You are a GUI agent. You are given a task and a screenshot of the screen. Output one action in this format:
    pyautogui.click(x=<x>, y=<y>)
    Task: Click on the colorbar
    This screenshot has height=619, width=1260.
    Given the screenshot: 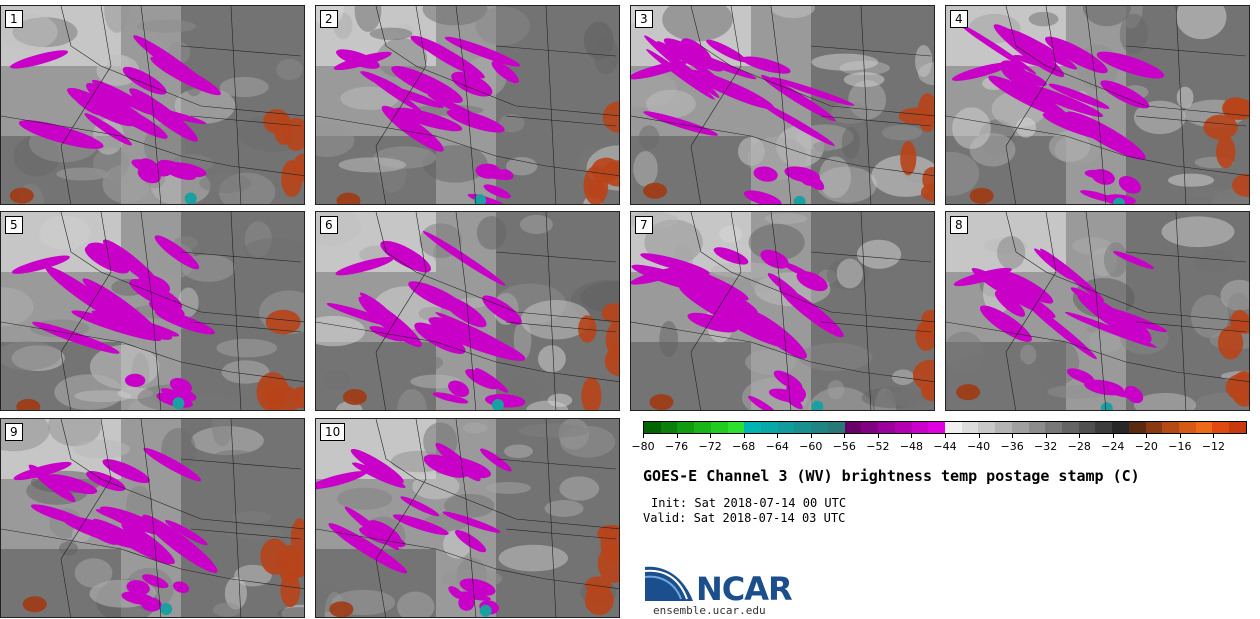 What is the action you would take?
    pyautogui.click(x=945, y=427)
    